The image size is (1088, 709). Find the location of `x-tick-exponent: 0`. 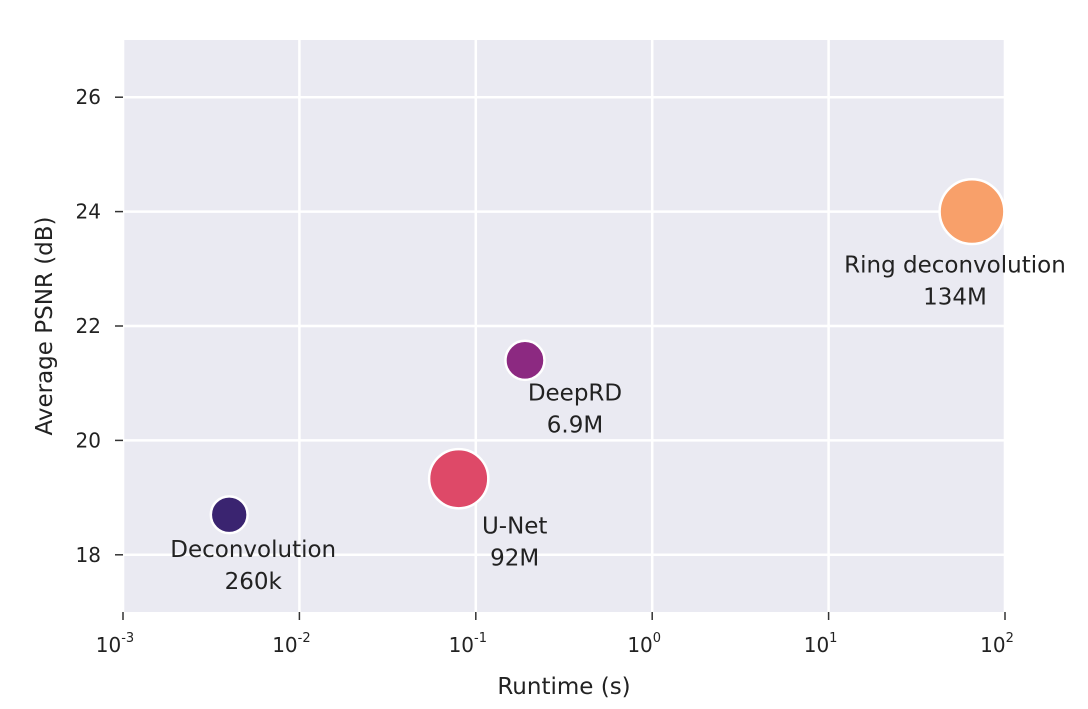

x-tick-exponent: 0 is located at coordinates (657, 638).